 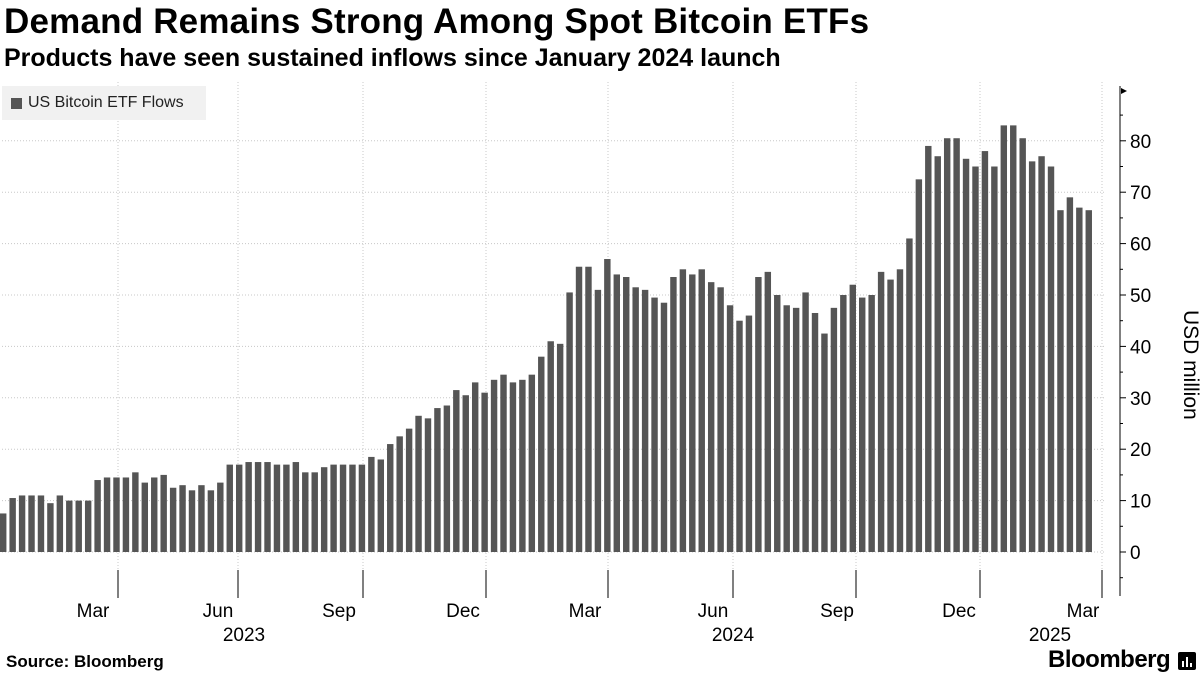 I want to click on y-tick-label: 40, so click(x=1140, y=347).